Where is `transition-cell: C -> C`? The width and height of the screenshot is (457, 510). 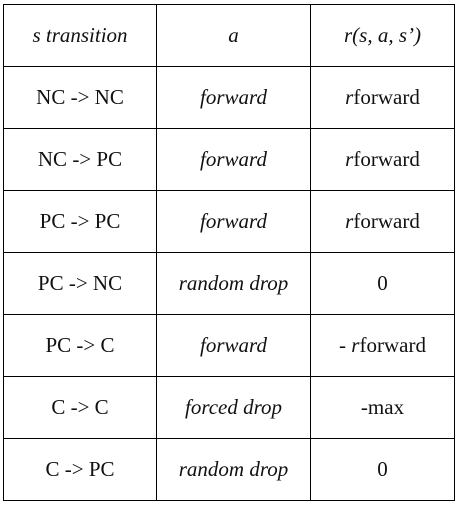
transition-cell: C -> C is located at coordinates (80, 407).